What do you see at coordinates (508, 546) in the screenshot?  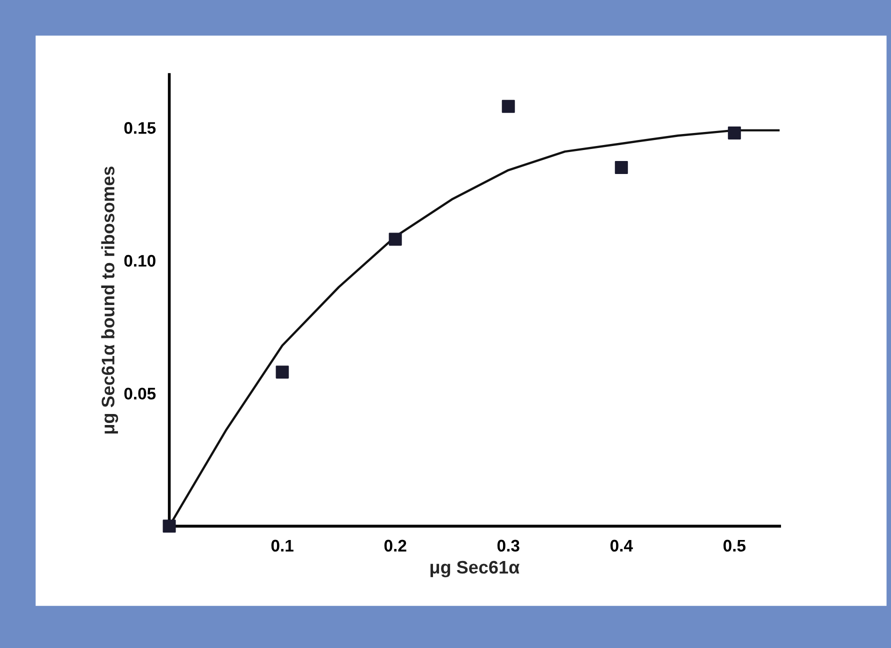 I see `x-tick-label: 0.3` at bounding box center [508, 546].